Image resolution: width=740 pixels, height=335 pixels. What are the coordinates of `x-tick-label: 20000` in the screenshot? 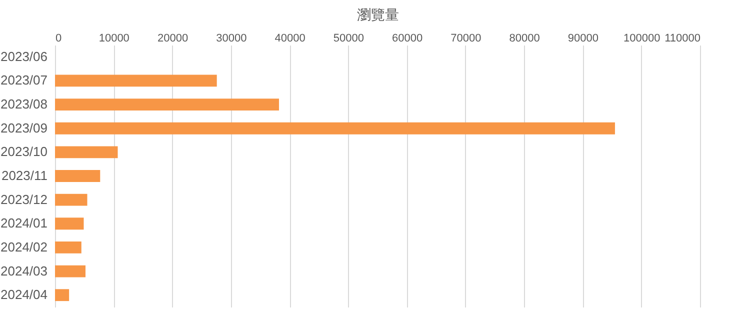 It's located at (172, 38).